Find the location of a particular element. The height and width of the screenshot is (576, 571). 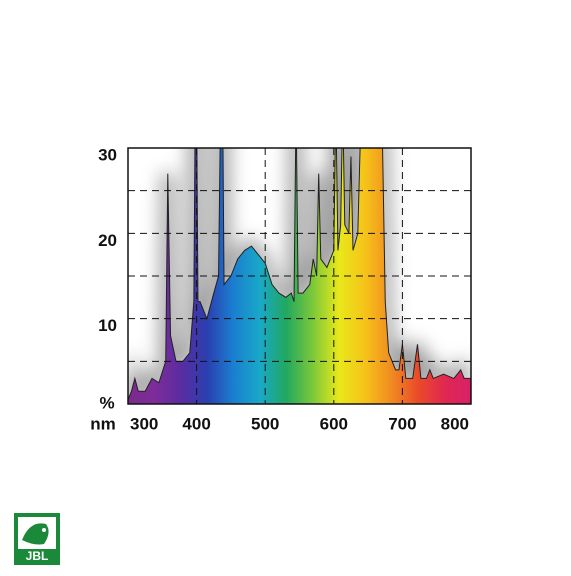

logo: JBL is located at coordinates (37, 539).